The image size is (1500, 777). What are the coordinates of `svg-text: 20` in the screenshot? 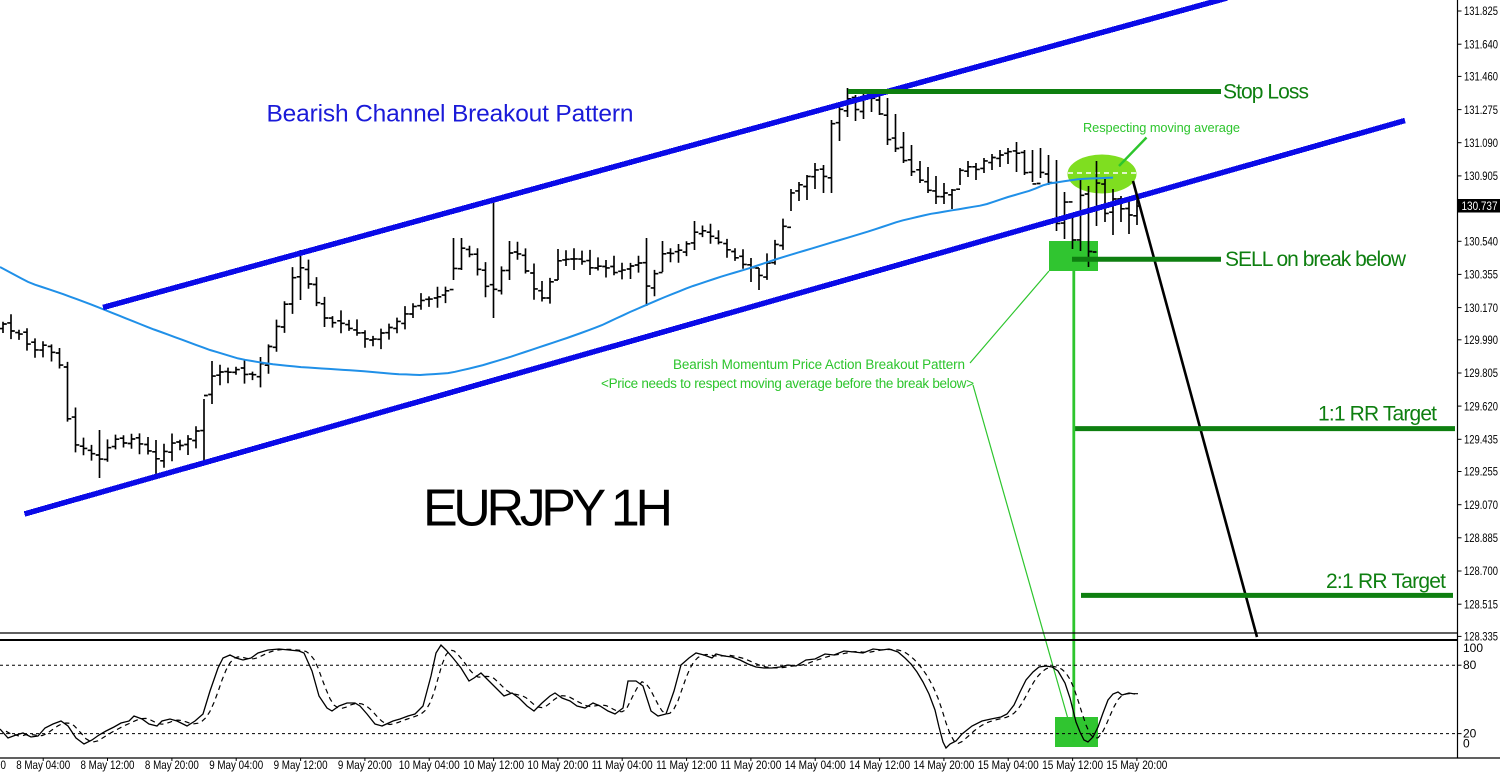 It's located at (1470, 734).